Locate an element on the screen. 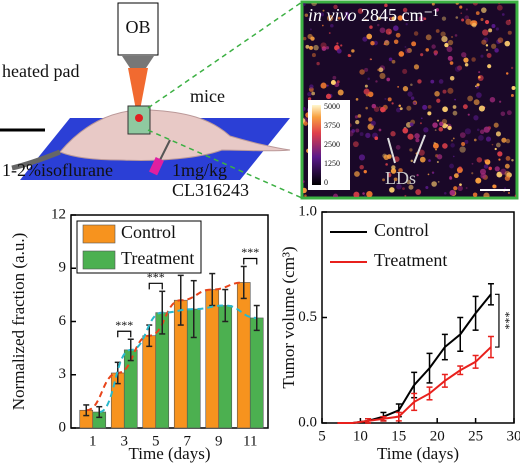  dose-label: 1mg/kg is located at coordinates (199, 170).